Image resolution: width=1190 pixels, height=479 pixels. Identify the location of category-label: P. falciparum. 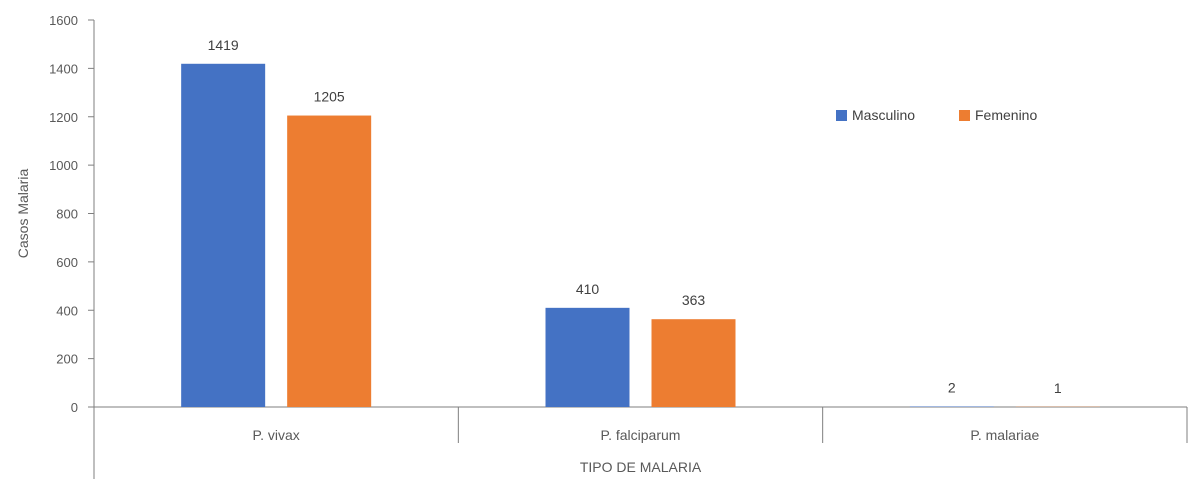
(641, 435).